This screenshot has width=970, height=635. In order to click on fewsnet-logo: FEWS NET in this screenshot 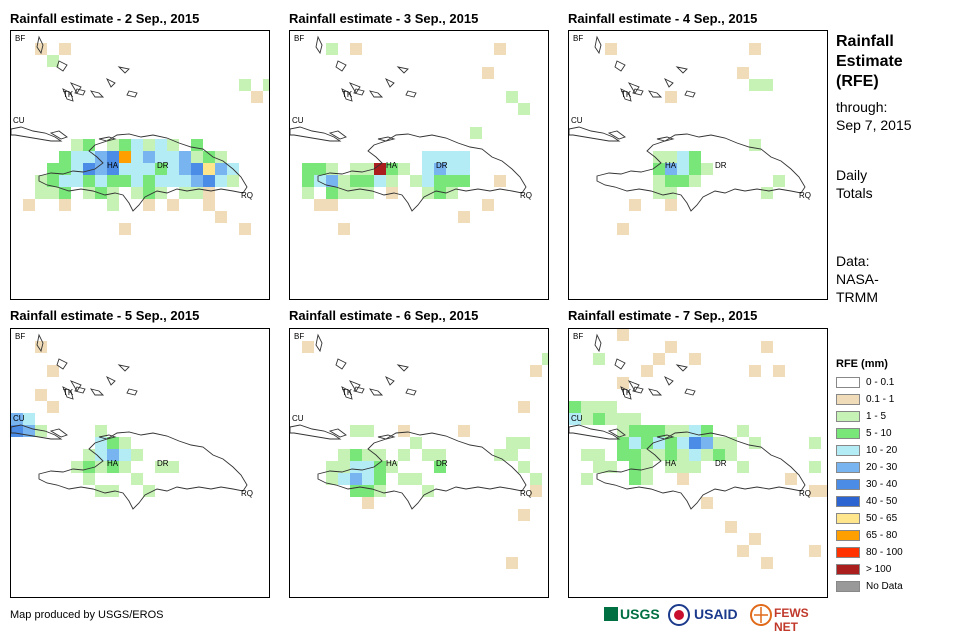, I will do `click(791, 620)`.